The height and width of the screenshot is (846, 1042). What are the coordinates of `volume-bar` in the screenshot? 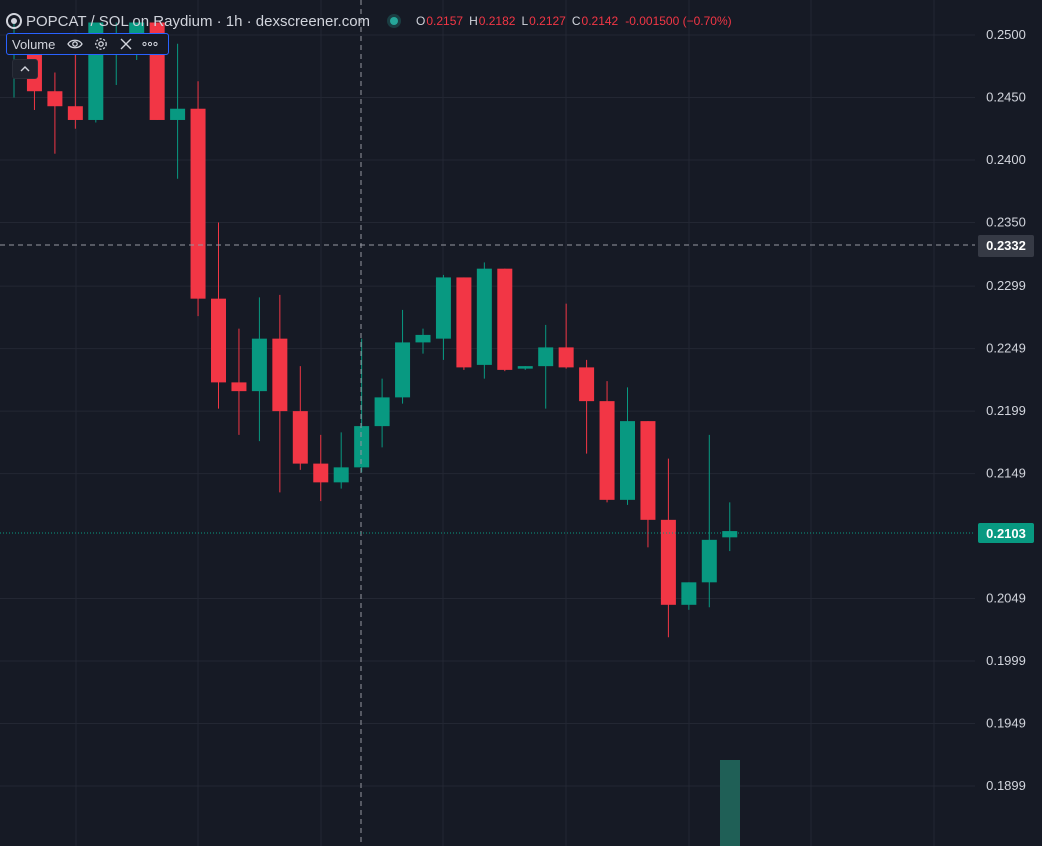 It's located at (730, 803).